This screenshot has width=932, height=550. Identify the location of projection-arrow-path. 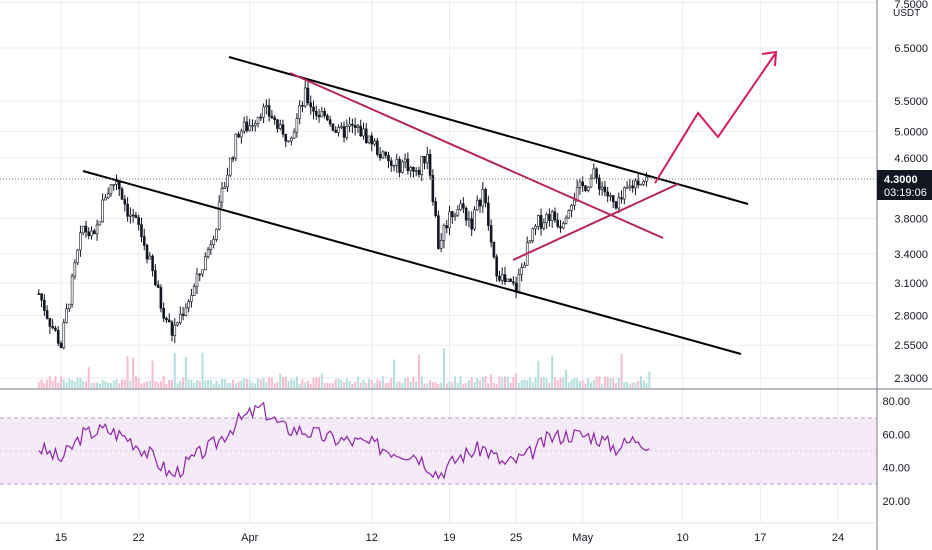
(715, 118).